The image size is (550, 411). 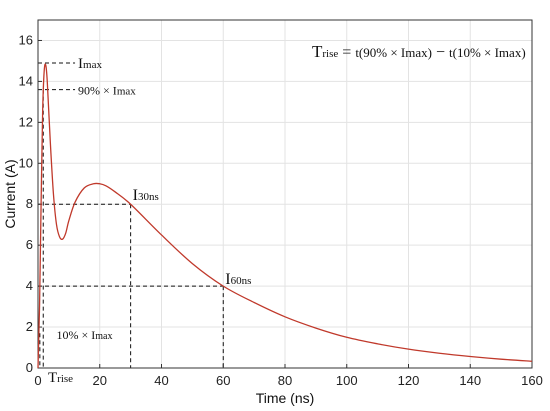 I want to click on i90-label: 90% × Imax, so click(x=107, y=91).